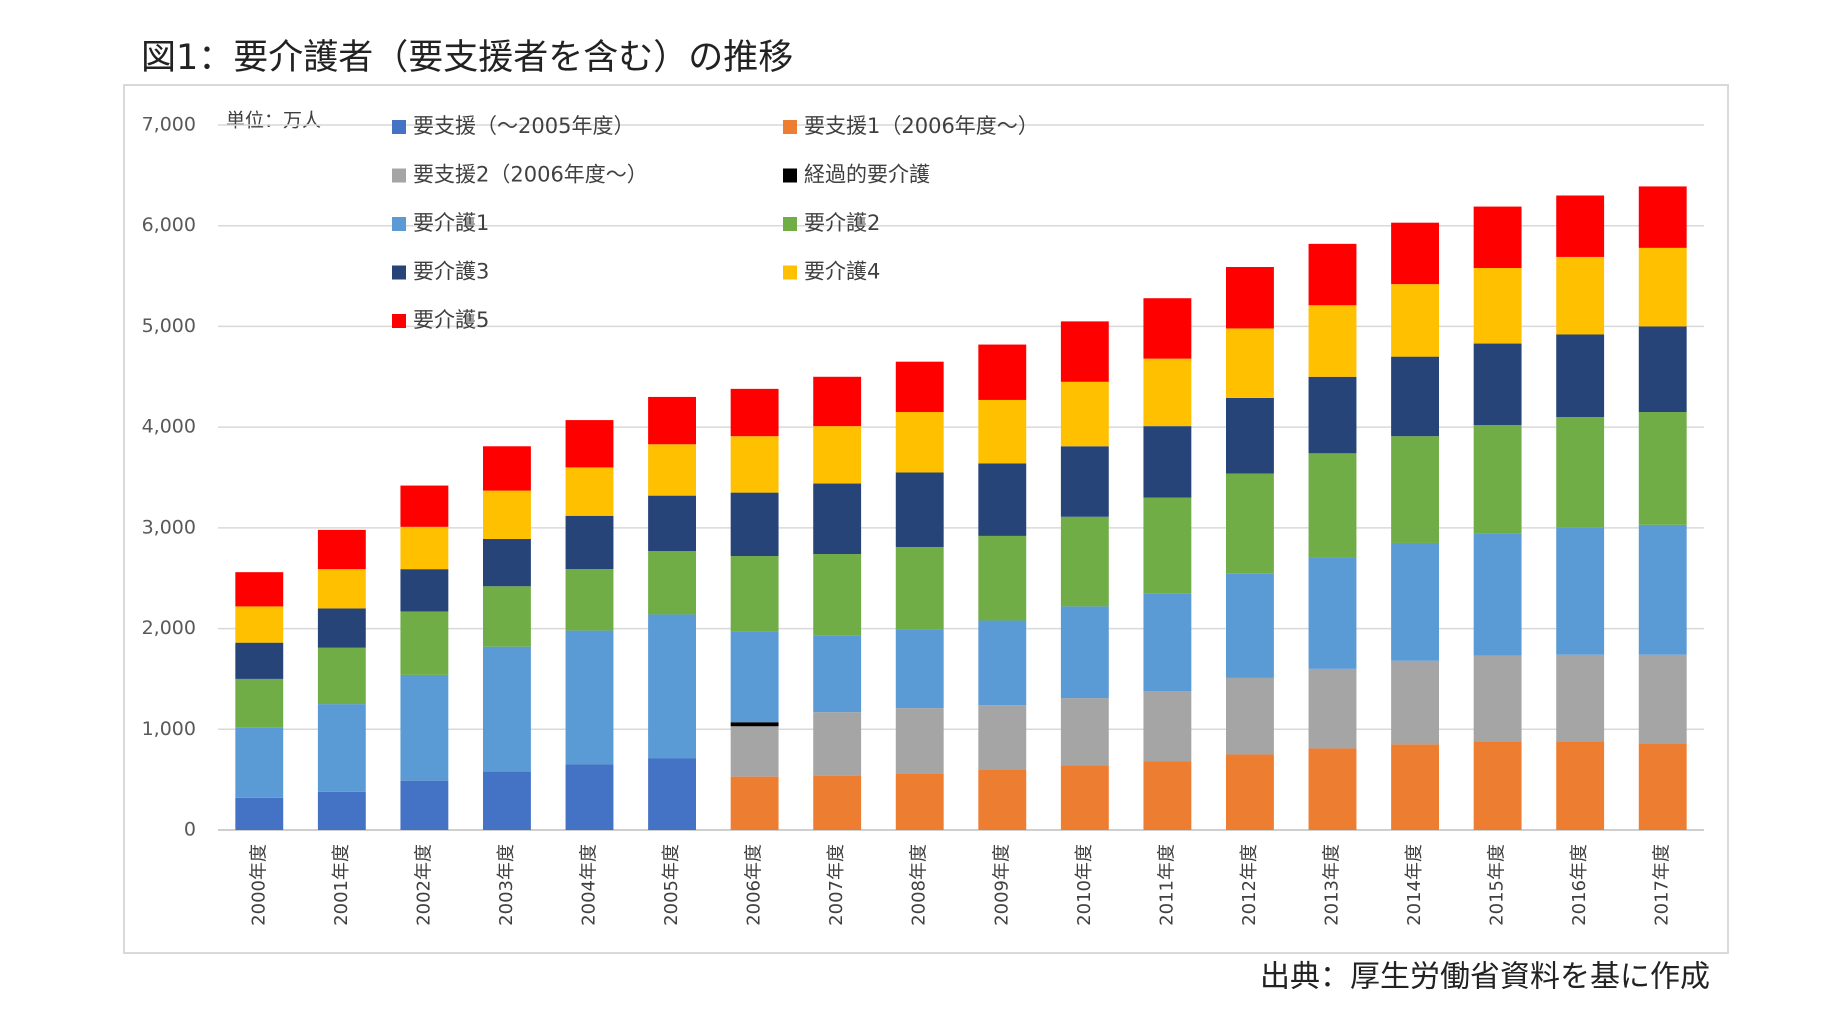 The image size is (1836, 1025). Describe the element at coordinates (1166, 885) in the screenshot. I see `x-tick-label: 2011年度` at that location.